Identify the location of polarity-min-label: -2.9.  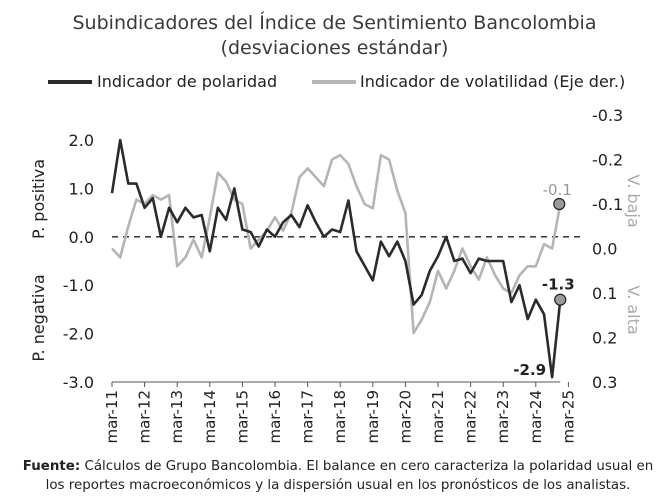
(529, 370).